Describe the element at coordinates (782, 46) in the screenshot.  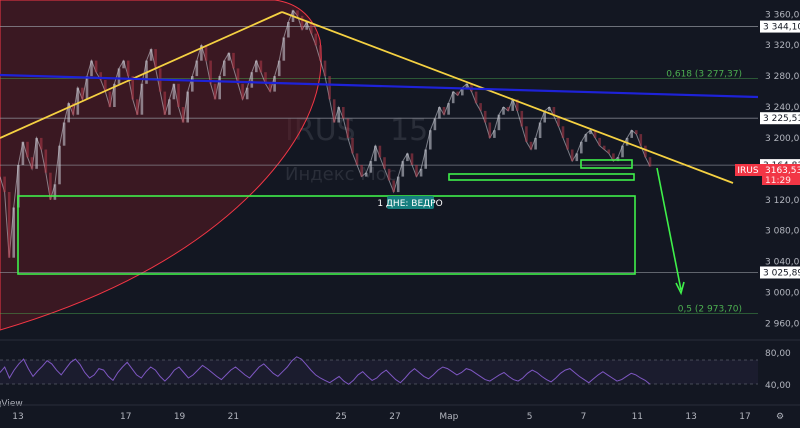
I see `y-tick-label: 3 320,00` at that location.